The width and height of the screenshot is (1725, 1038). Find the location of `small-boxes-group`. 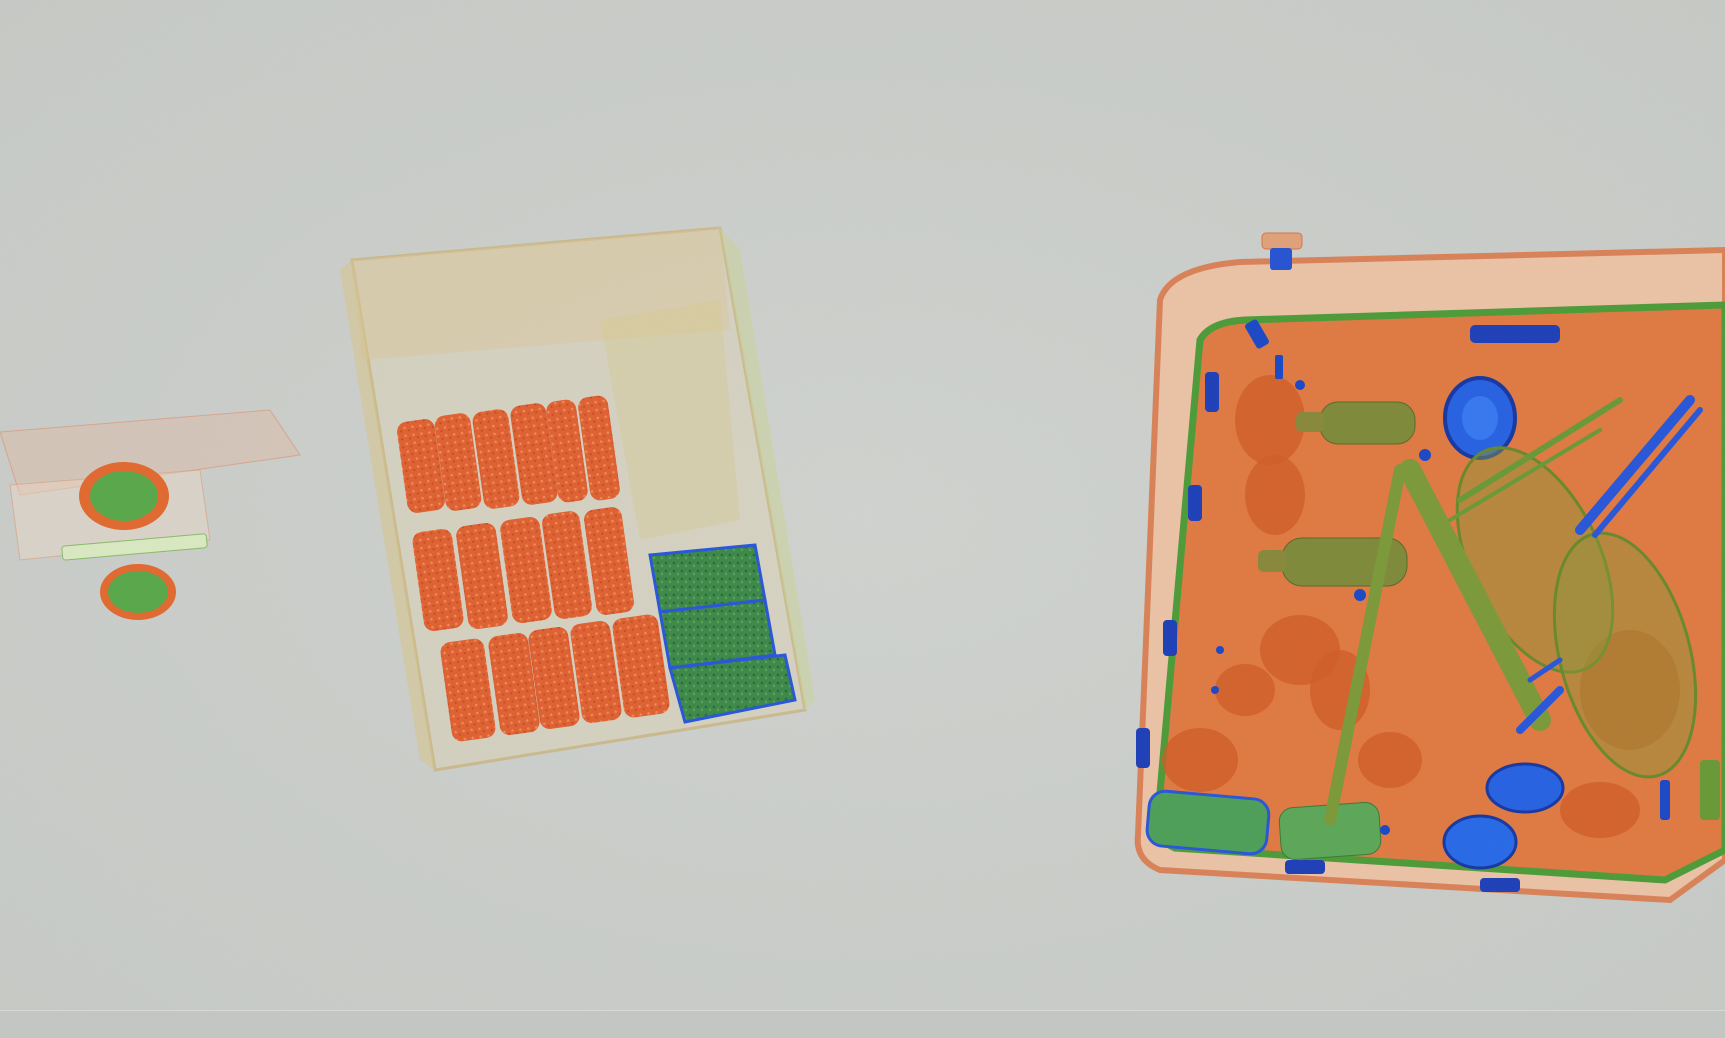

small-boxes-group is located at coordinates (150, 514).